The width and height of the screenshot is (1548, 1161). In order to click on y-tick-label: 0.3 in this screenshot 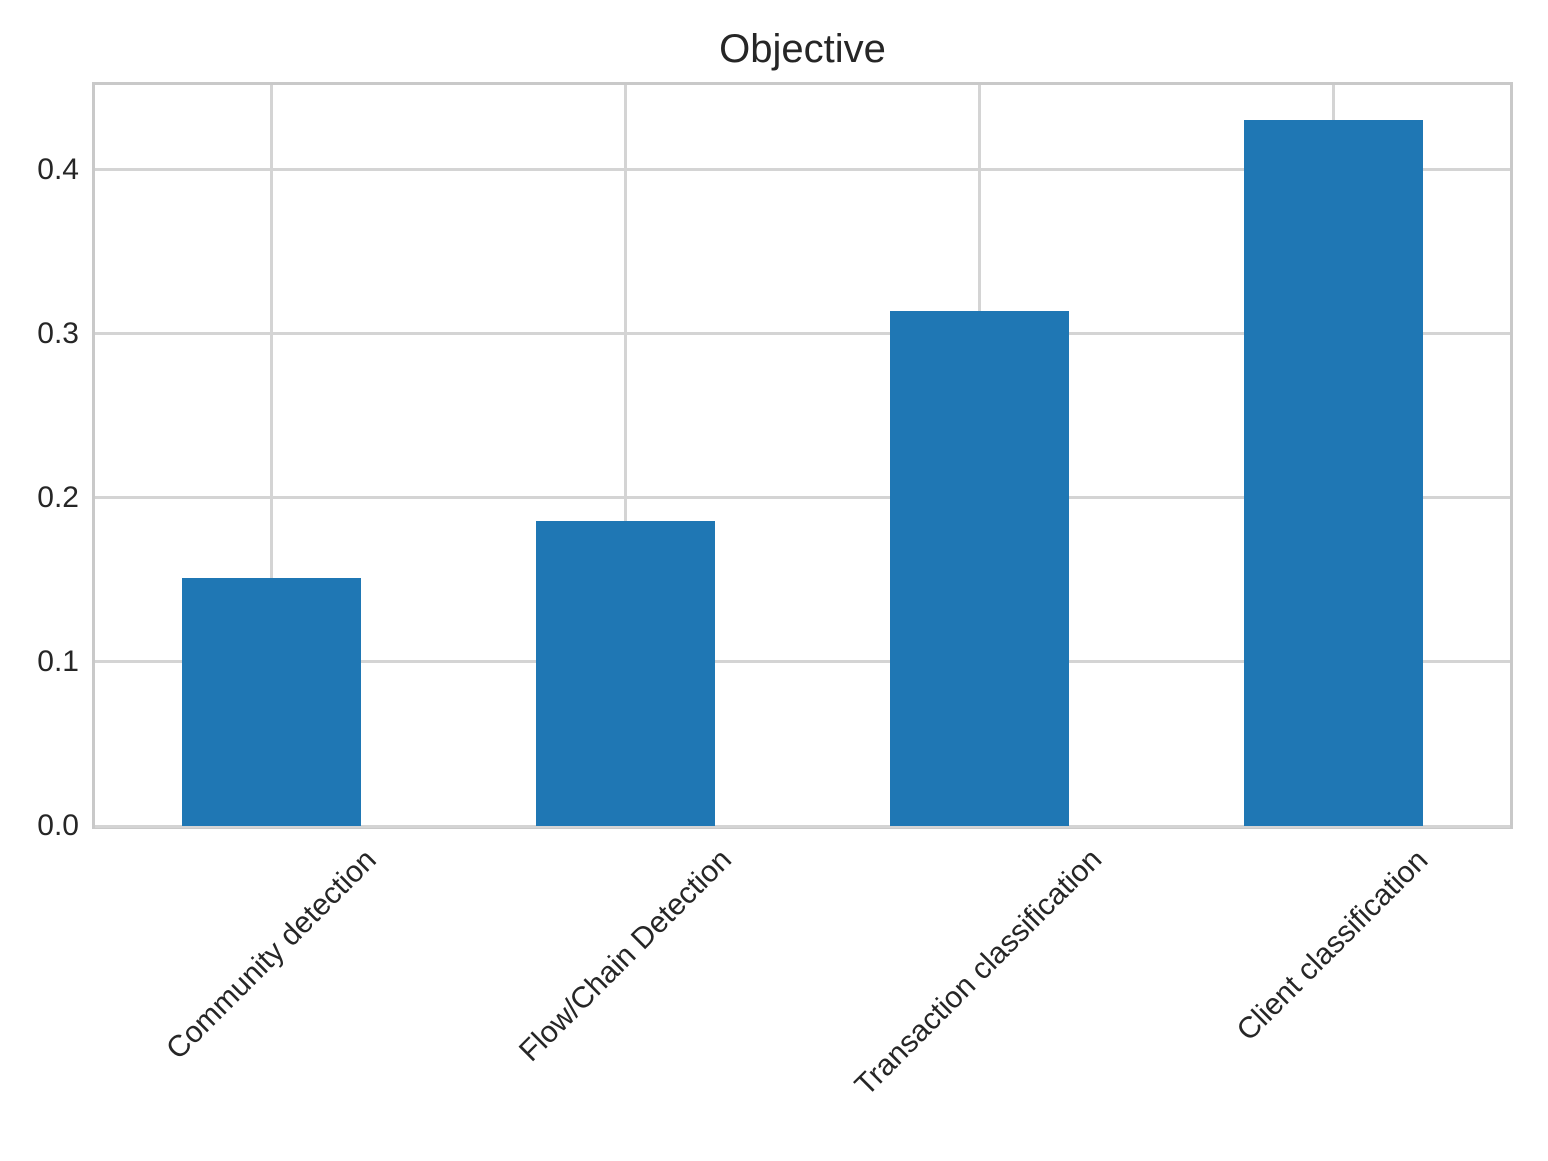, I will do `click(58, 333)`.